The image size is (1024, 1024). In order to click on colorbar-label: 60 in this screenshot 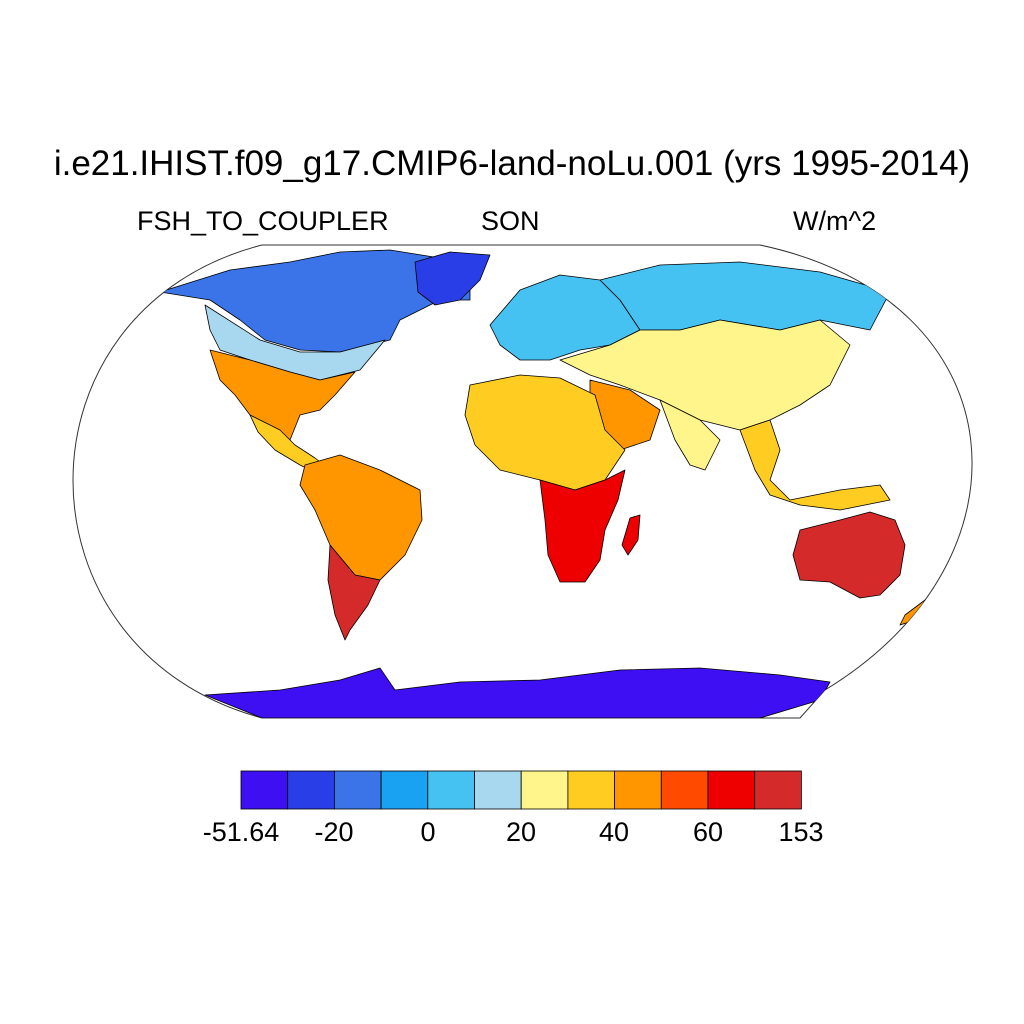, I will do `click(708, 832)`.